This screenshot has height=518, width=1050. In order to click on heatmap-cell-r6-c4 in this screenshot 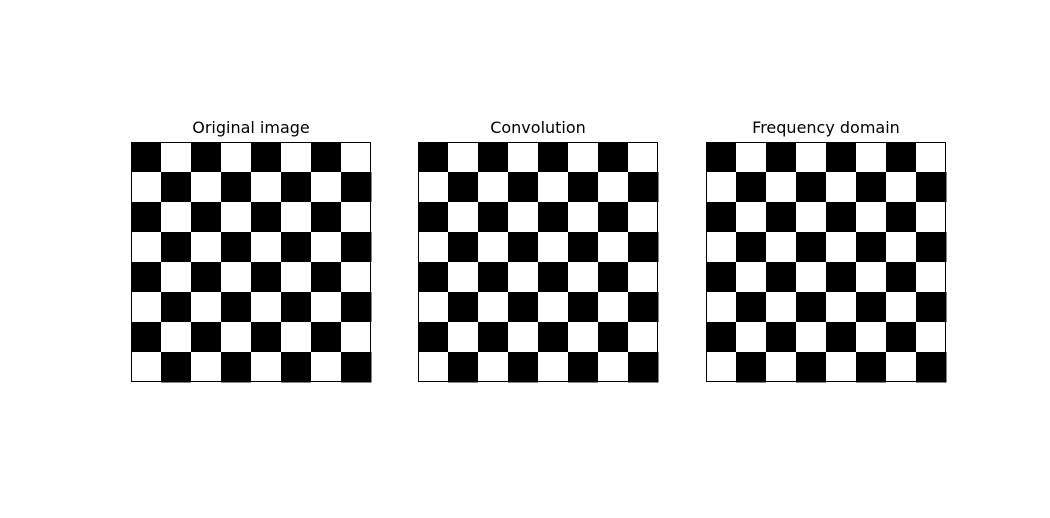, I will do `click(266, 337)`.